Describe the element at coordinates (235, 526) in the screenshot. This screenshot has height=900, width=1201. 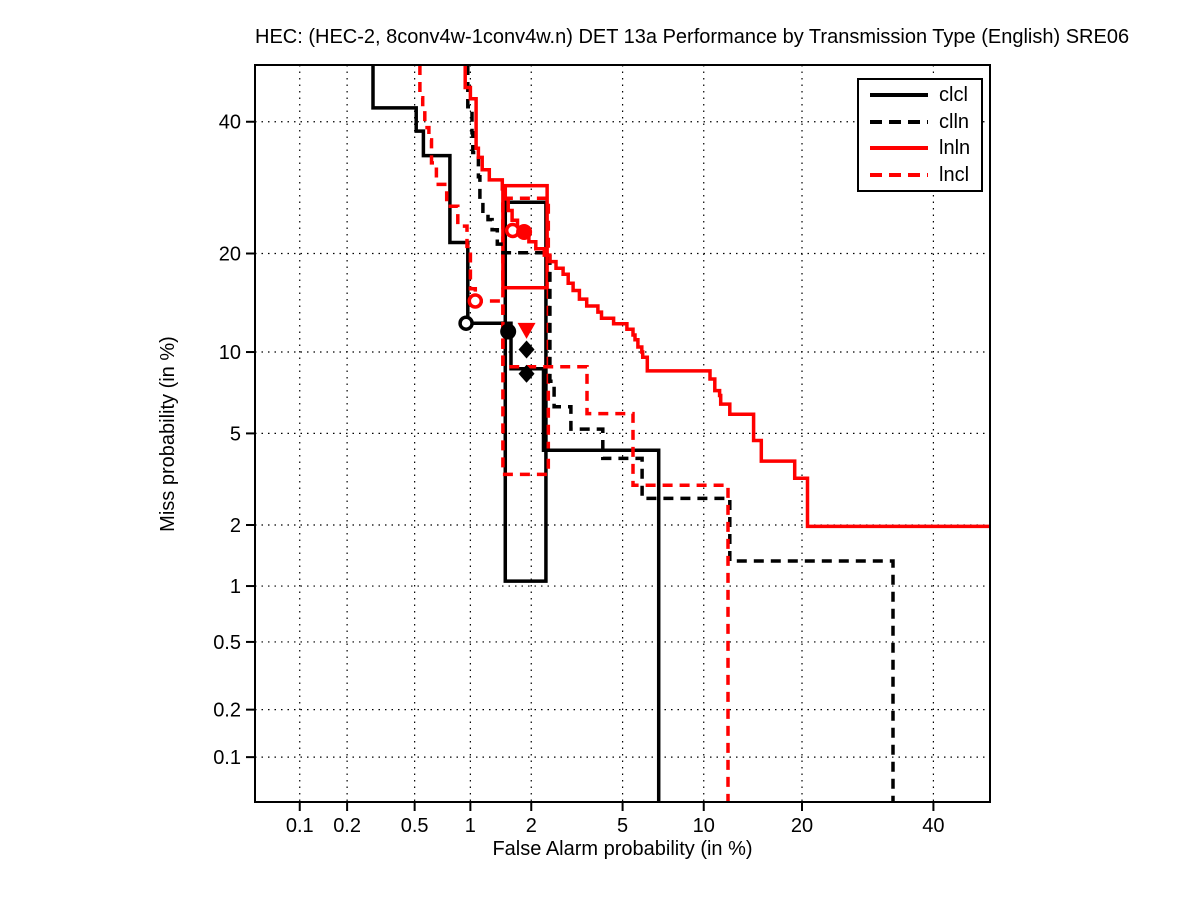
I see `y-tick-label: 2` at that location.